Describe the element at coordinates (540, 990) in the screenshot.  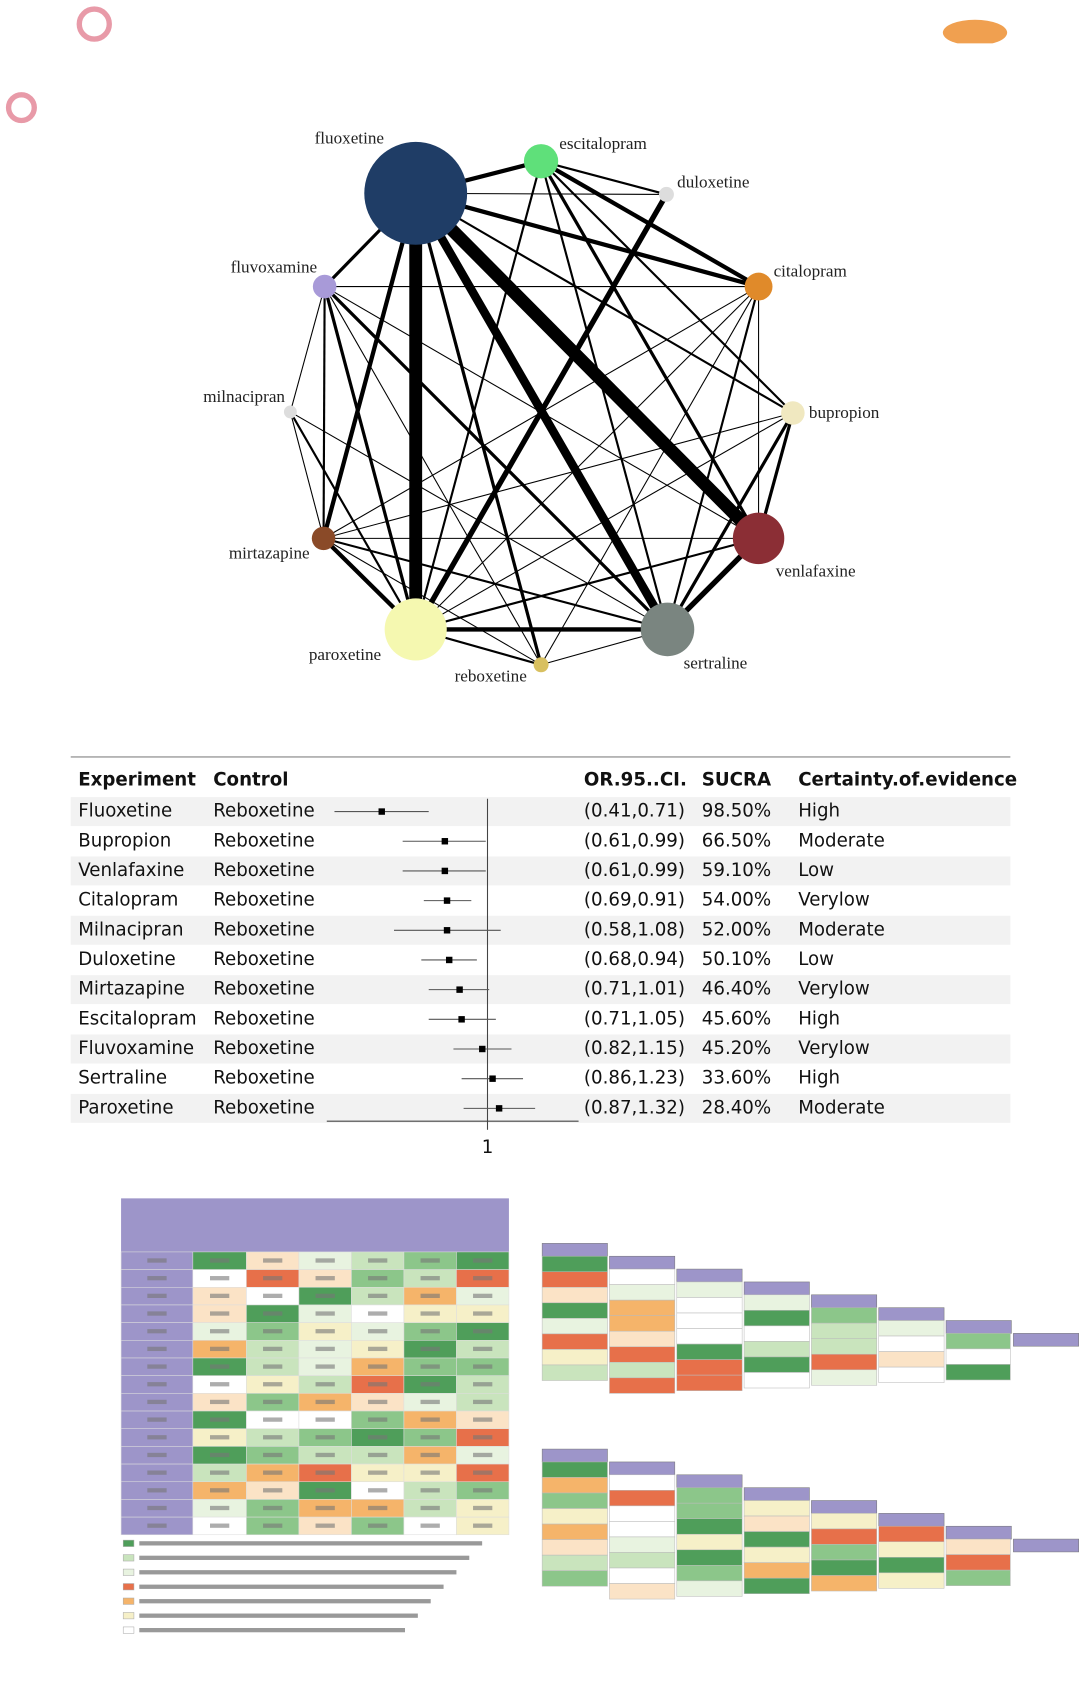
I see `row-band` at that location.